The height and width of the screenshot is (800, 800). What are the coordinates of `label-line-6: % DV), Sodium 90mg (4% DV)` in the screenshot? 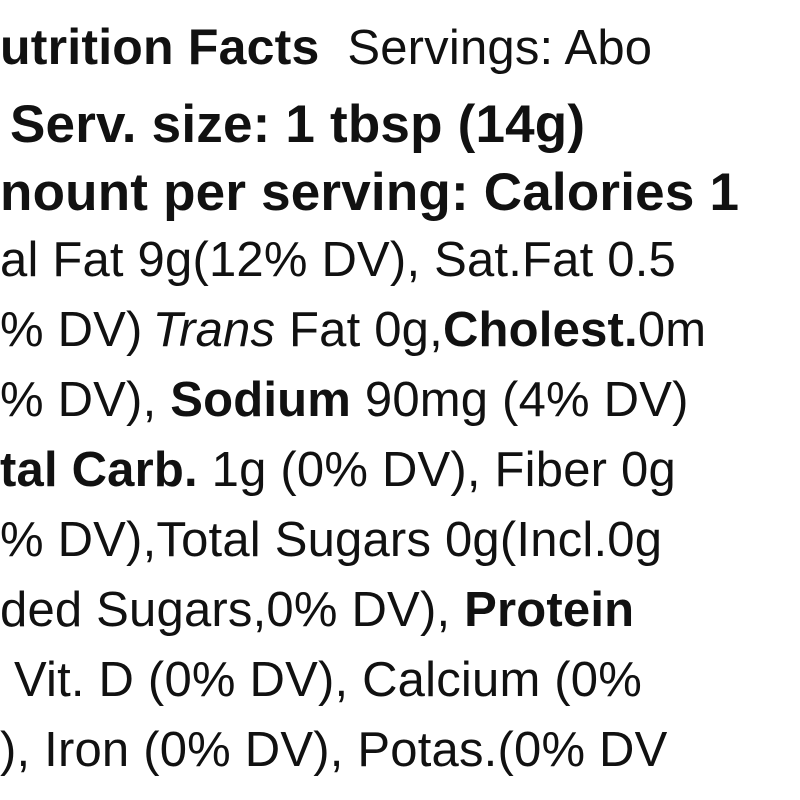 It's located at (344, 400).